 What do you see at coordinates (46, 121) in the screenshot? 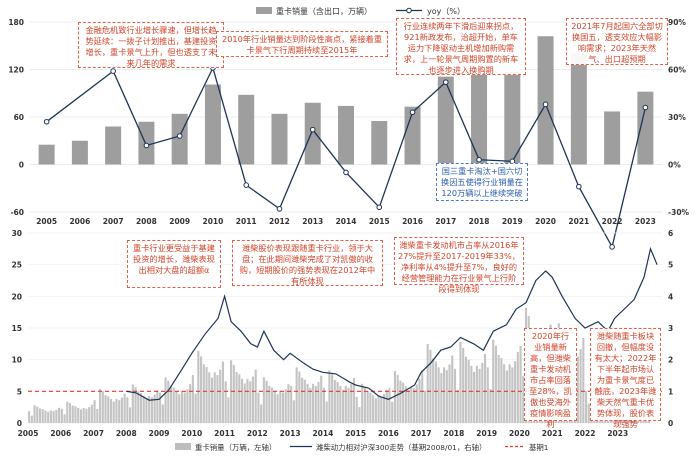
I see `yoy-point-2005` at bounding box center [46, 121].